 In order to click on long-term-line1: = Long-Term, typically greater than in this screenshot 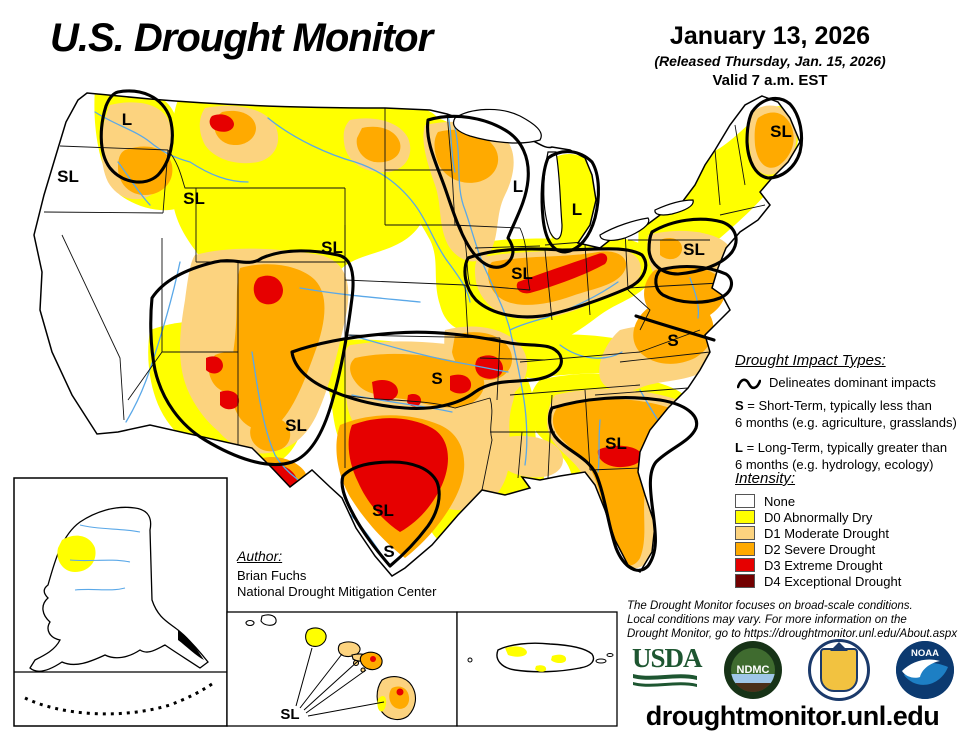, I will do `click(845, 448)`.